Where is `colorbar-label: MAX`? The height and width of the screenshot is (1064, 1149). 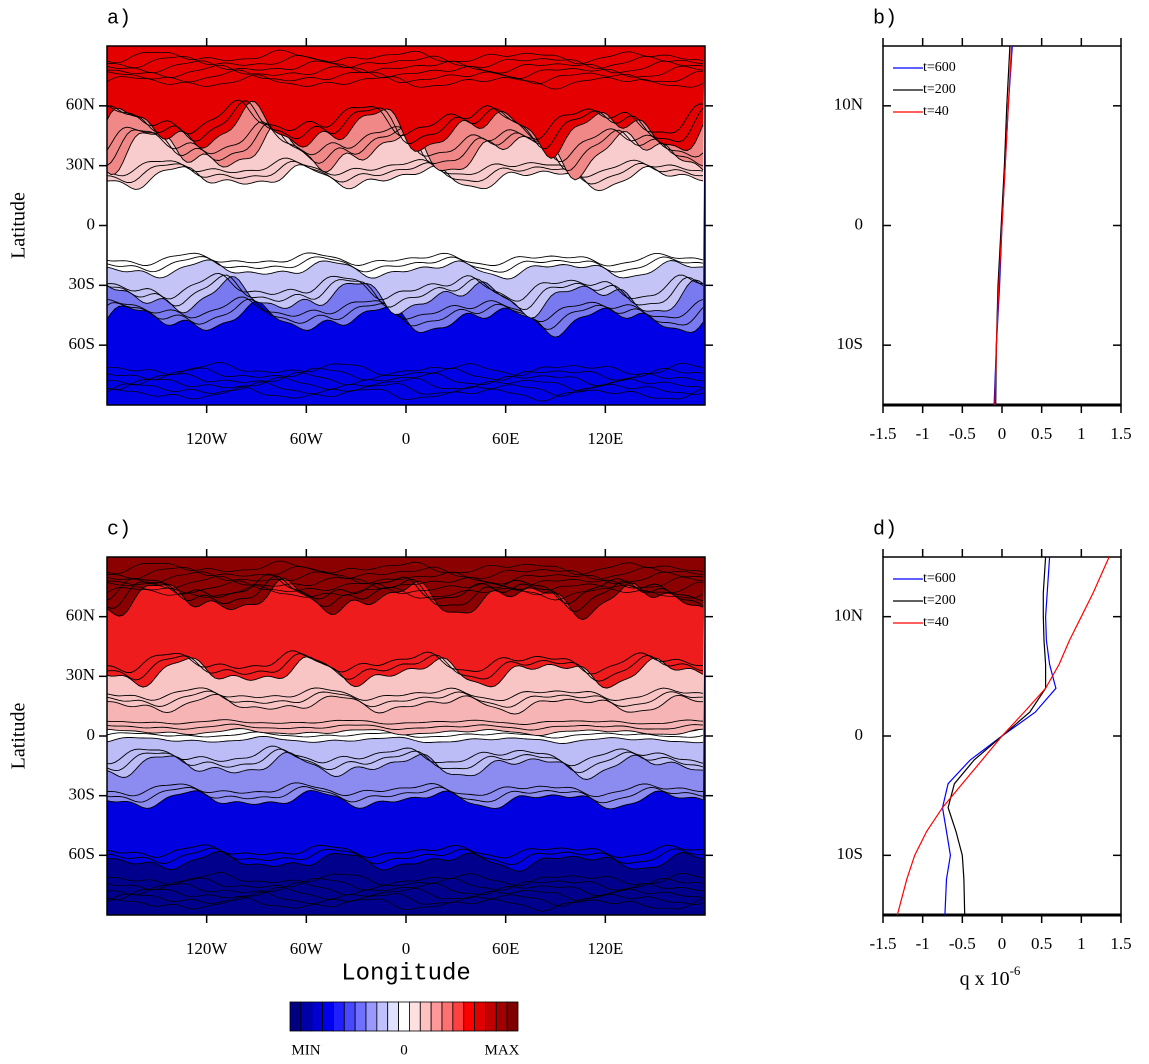 colorbar-label: MAX is located at coordinates (501, 1050).